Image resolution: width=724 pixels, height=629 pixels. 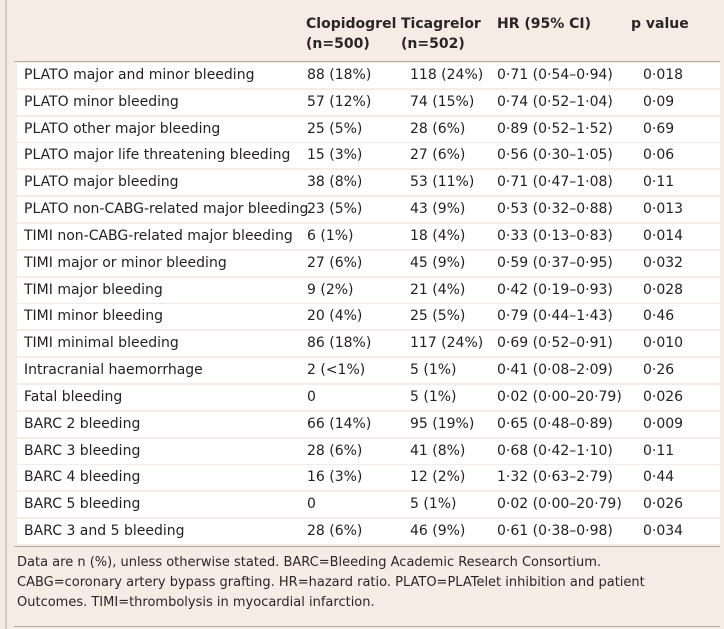 What do you see at coordinates (663, 343) in the screenshot?
I see `row-pvalue: 0·010` at bounding box center [663, 343].